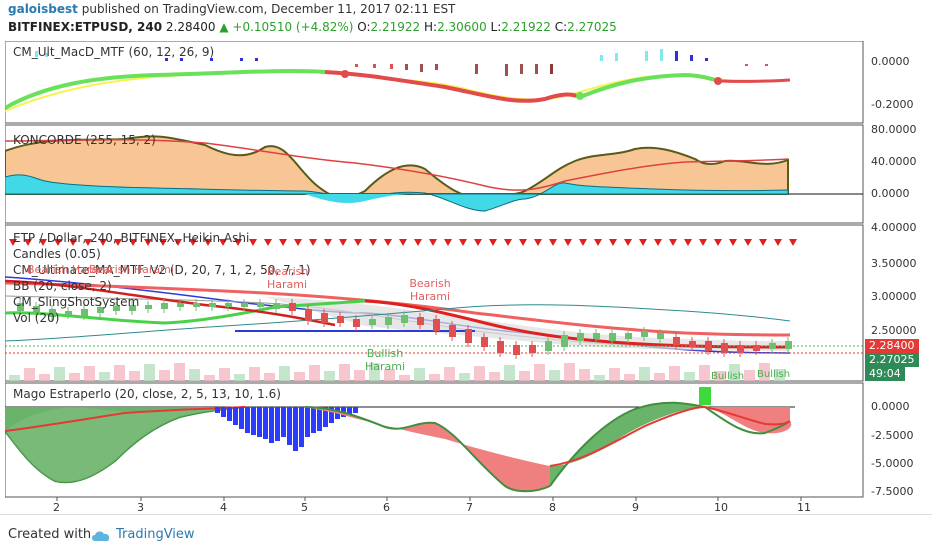 The width and height of the screenshot is (932, 551). I want to click on last-price-tag: 2.28400, so click(892, 346).